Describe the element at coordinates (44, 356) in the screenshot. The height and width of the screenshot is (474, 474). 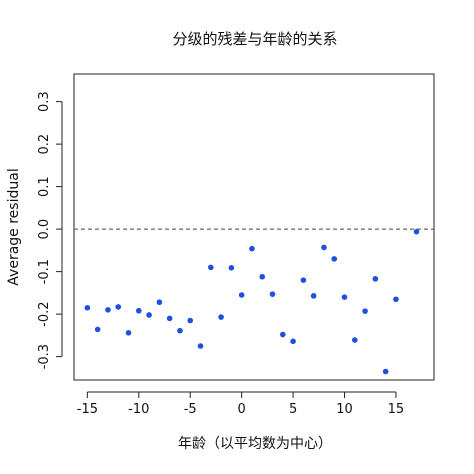
I see `y-tick-label: -0.3` at that location.